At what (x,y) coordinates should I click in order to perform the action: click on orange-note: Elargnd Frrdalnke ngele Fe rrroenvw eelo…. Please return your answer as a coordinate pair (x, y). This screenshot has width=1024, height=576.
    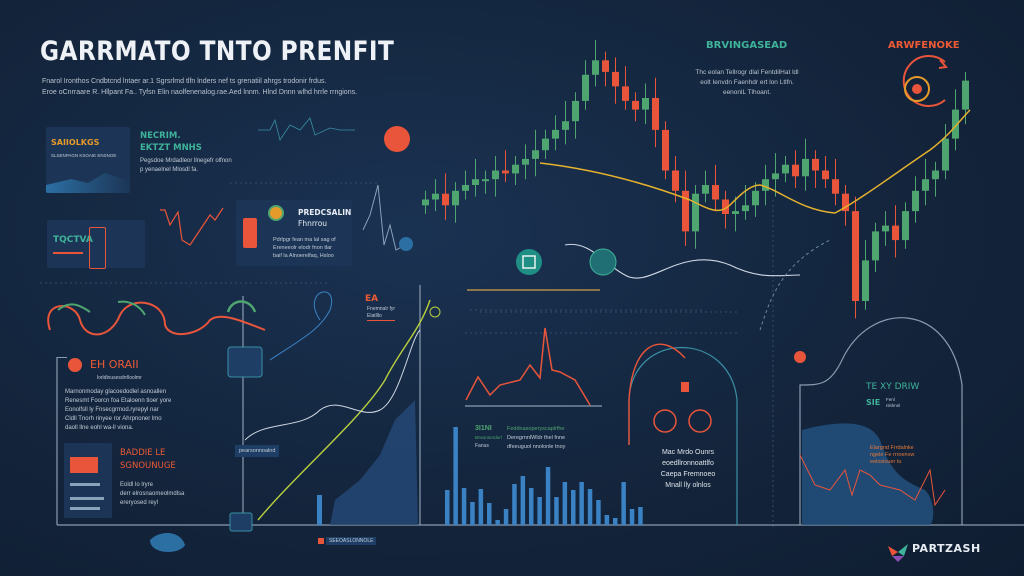
    Looking at the image, I should click on (892, 455).